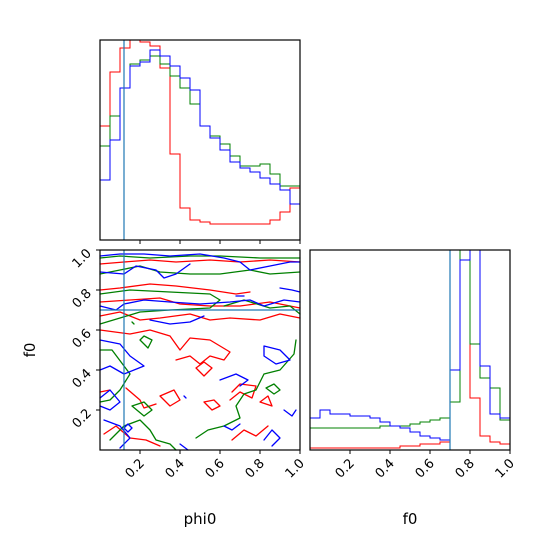  I want to click on y-tick-label: 0.2, so click(82, 418).